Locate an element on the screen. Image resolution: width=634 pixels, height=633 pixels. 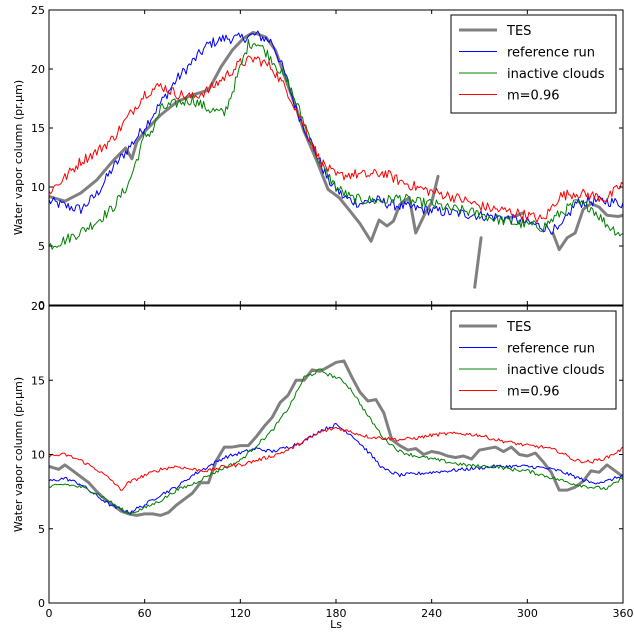
legend-label-1-0: TES is located at coordinates (518, 327).